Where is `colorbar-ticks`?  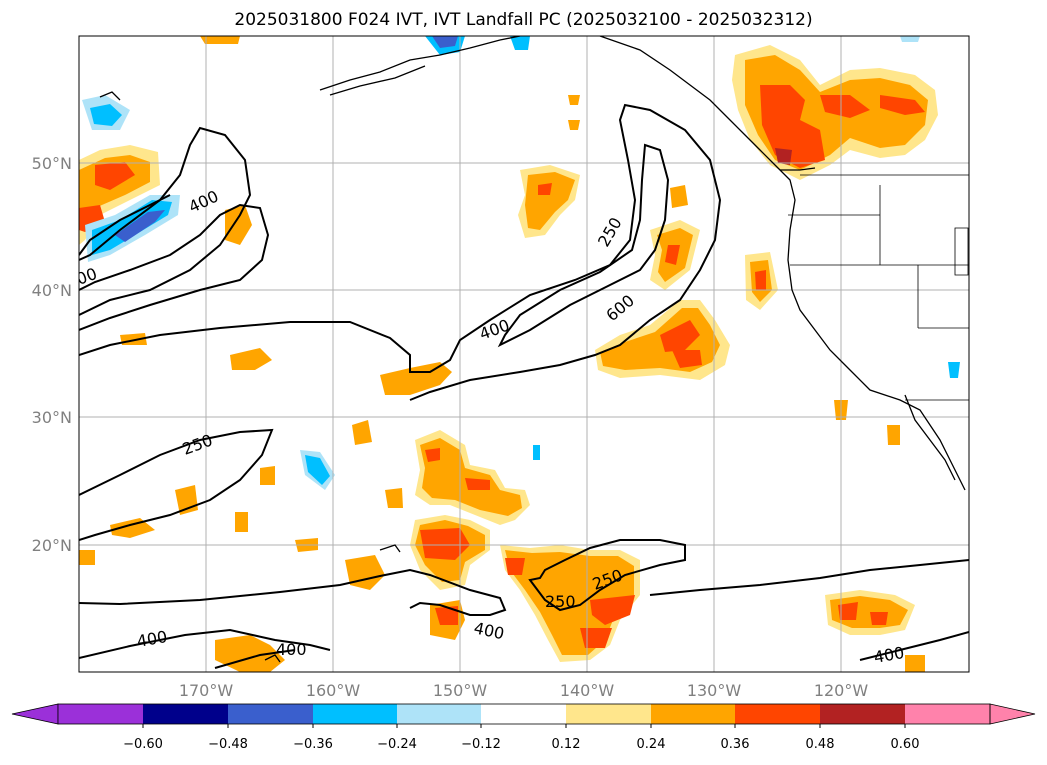
colorbar-ticks is located at coordinates (524, 726).